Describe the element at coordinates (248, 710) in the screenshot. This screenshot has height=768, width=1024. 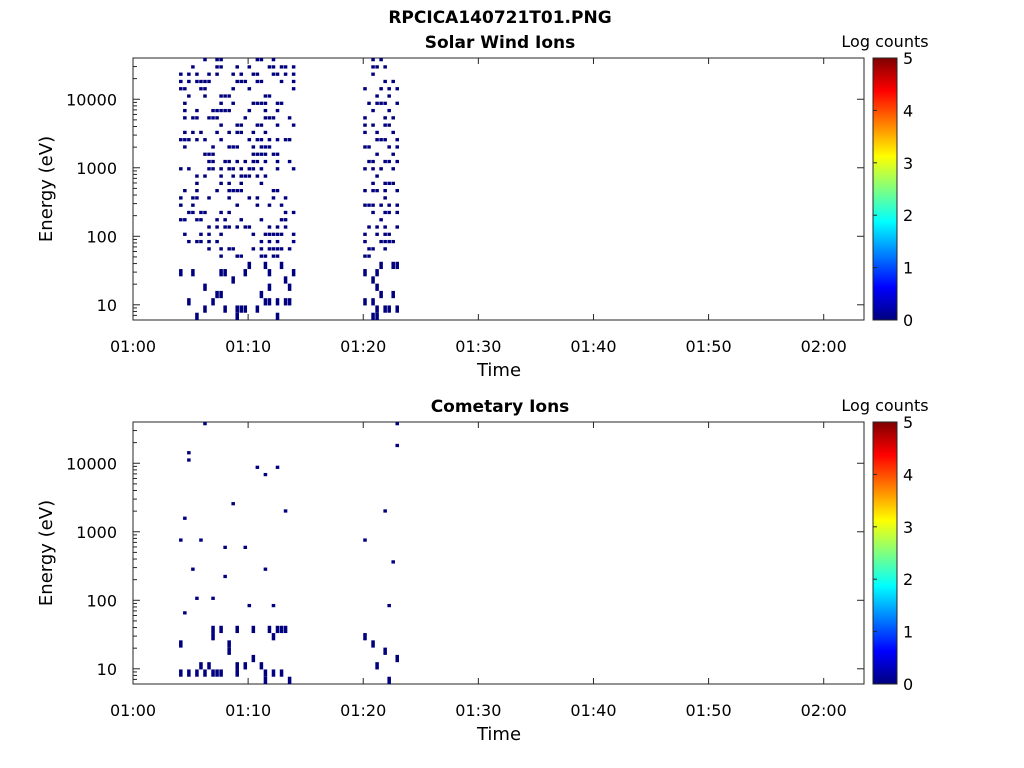
I see `x-tick-label: 01:10` at that location.